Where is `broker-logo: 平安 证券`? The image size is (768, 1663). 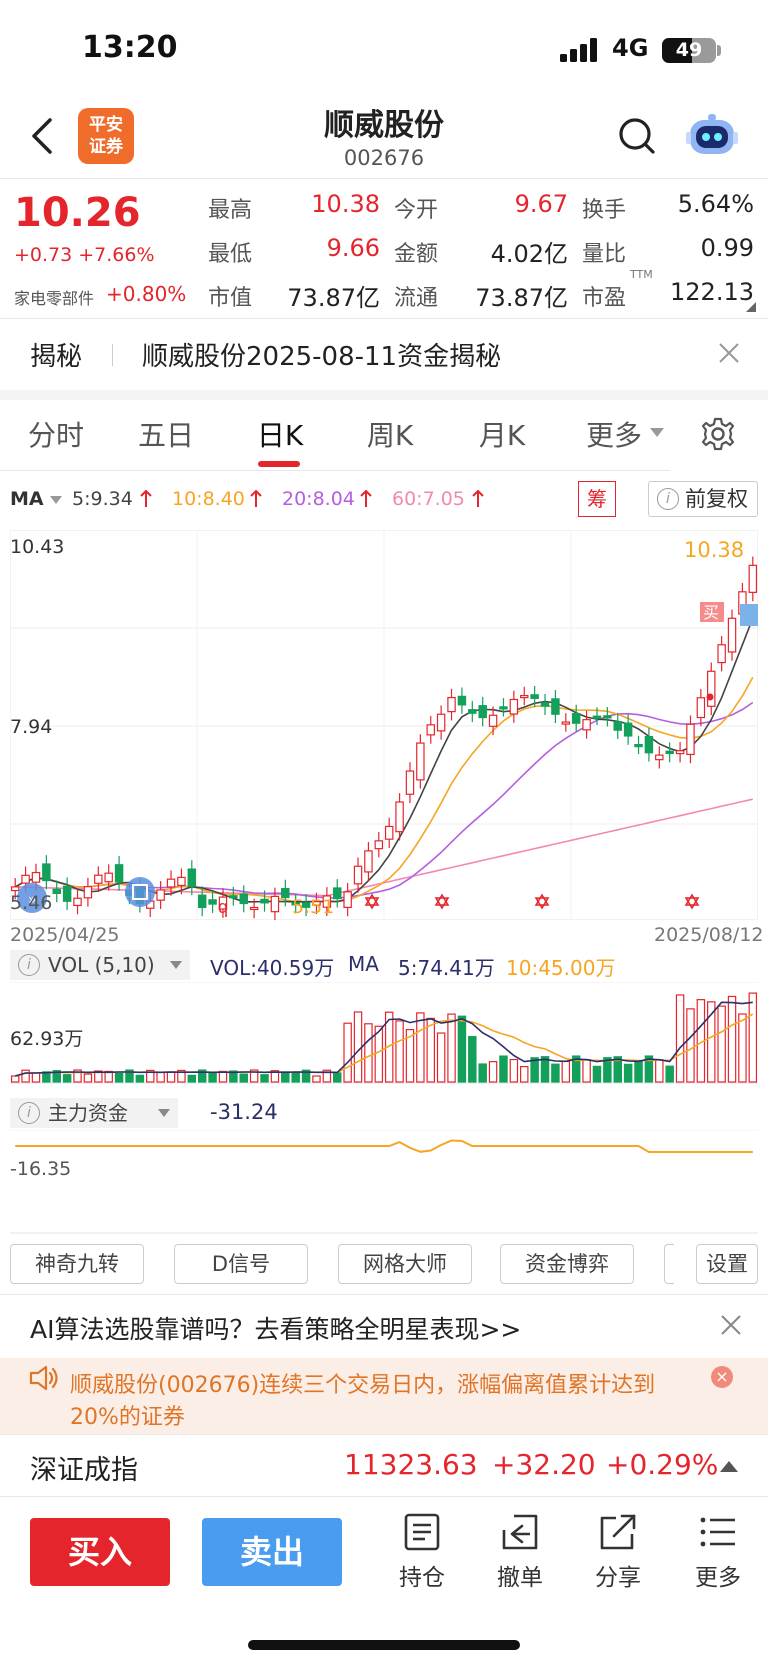 broker-logo: 平安 证券 is located at coordinates (106, 136).